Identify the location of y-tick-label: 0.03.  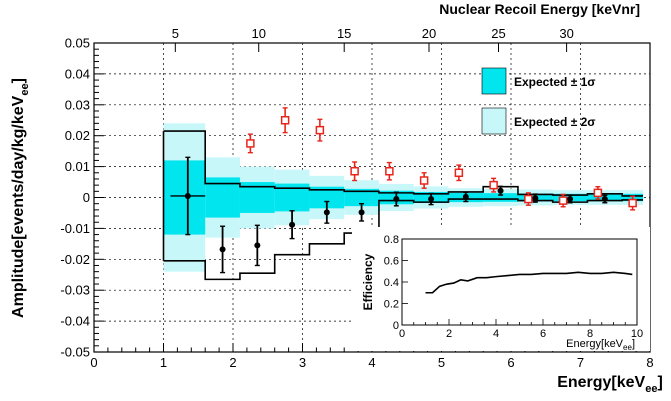
(77, 104).